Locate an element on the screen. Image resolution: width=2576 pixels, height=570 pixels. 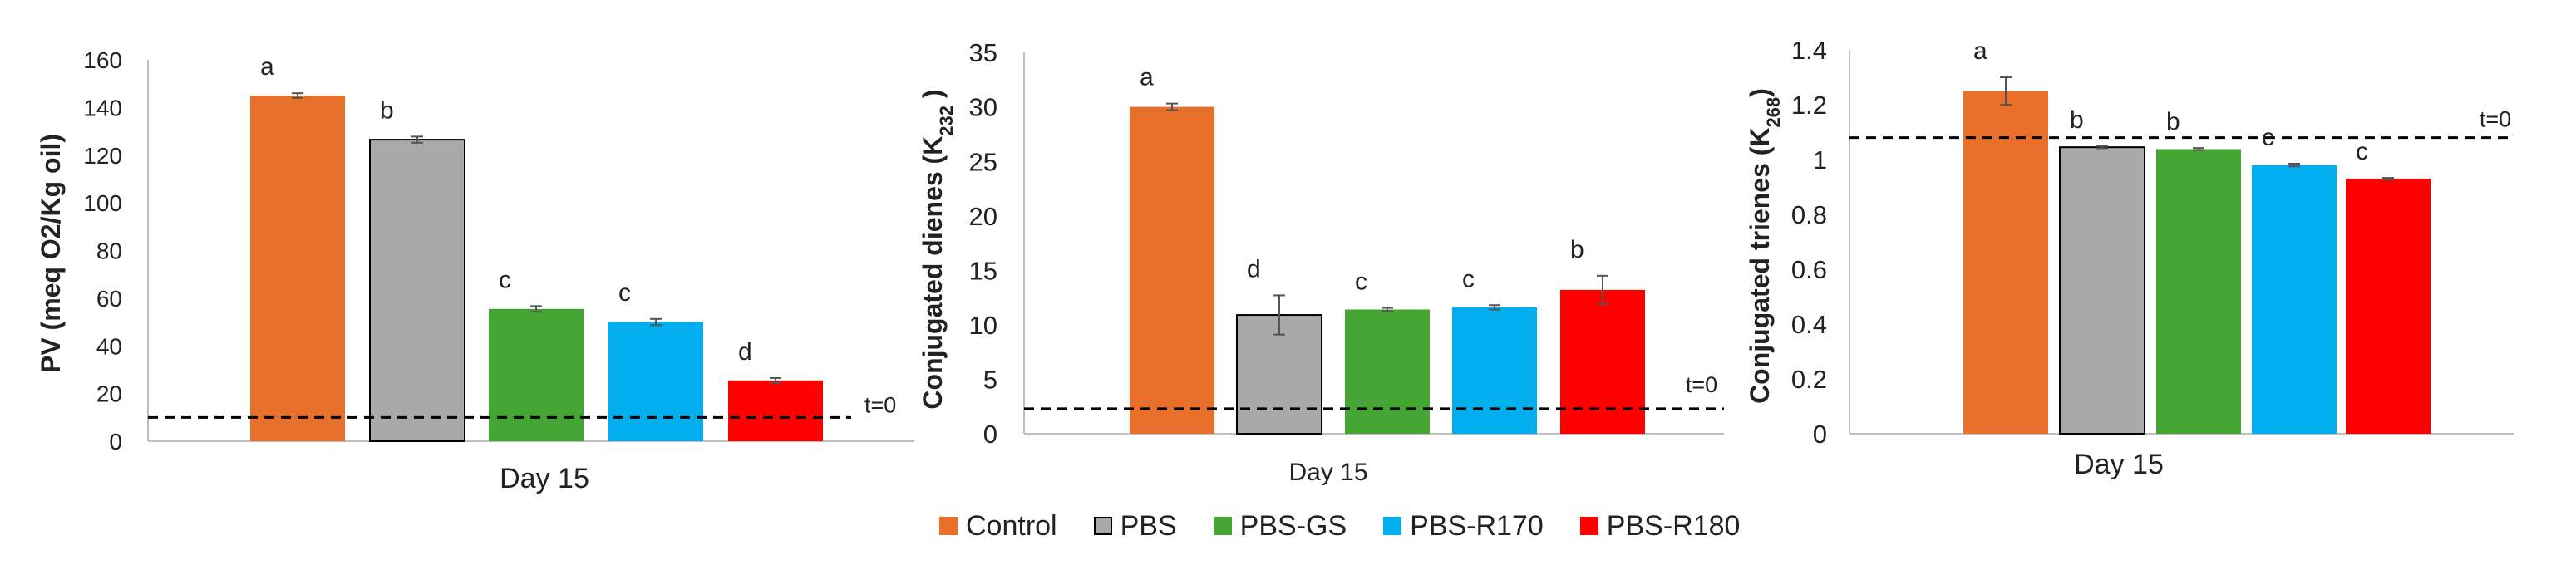
legend-swatch-pbs-r170 is located at coordinates (1392, 526).